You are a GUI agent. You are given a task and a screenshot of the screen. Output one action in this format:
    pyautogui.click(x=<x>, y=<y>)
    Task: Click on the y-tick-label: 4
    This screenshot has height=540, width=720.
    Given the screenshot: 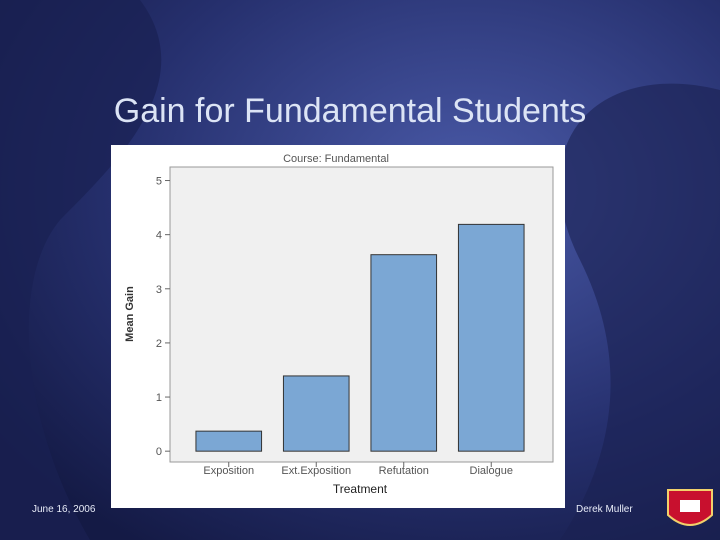 What is the action you would take?
    pyautogui.click(x=159, y=236)
    